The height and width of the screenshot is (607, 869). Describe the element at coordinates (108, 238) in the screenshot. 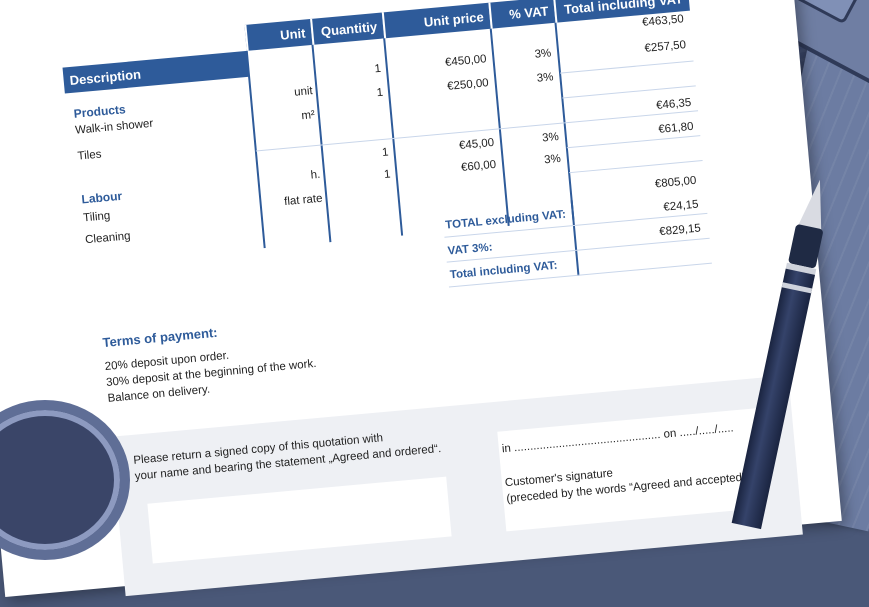

I see `row-description: Cleaning` at that location.